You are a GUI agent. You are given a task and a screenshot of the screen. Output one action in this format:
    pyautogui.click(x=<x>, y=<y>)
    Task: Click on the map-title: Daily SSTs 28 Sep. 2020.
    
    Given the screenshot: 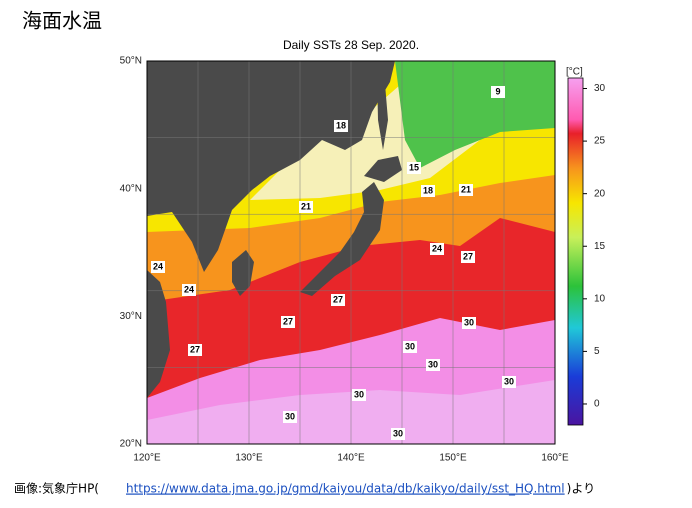 What is the action you would take?
    pyautogui.click(x=351, y=45)
    